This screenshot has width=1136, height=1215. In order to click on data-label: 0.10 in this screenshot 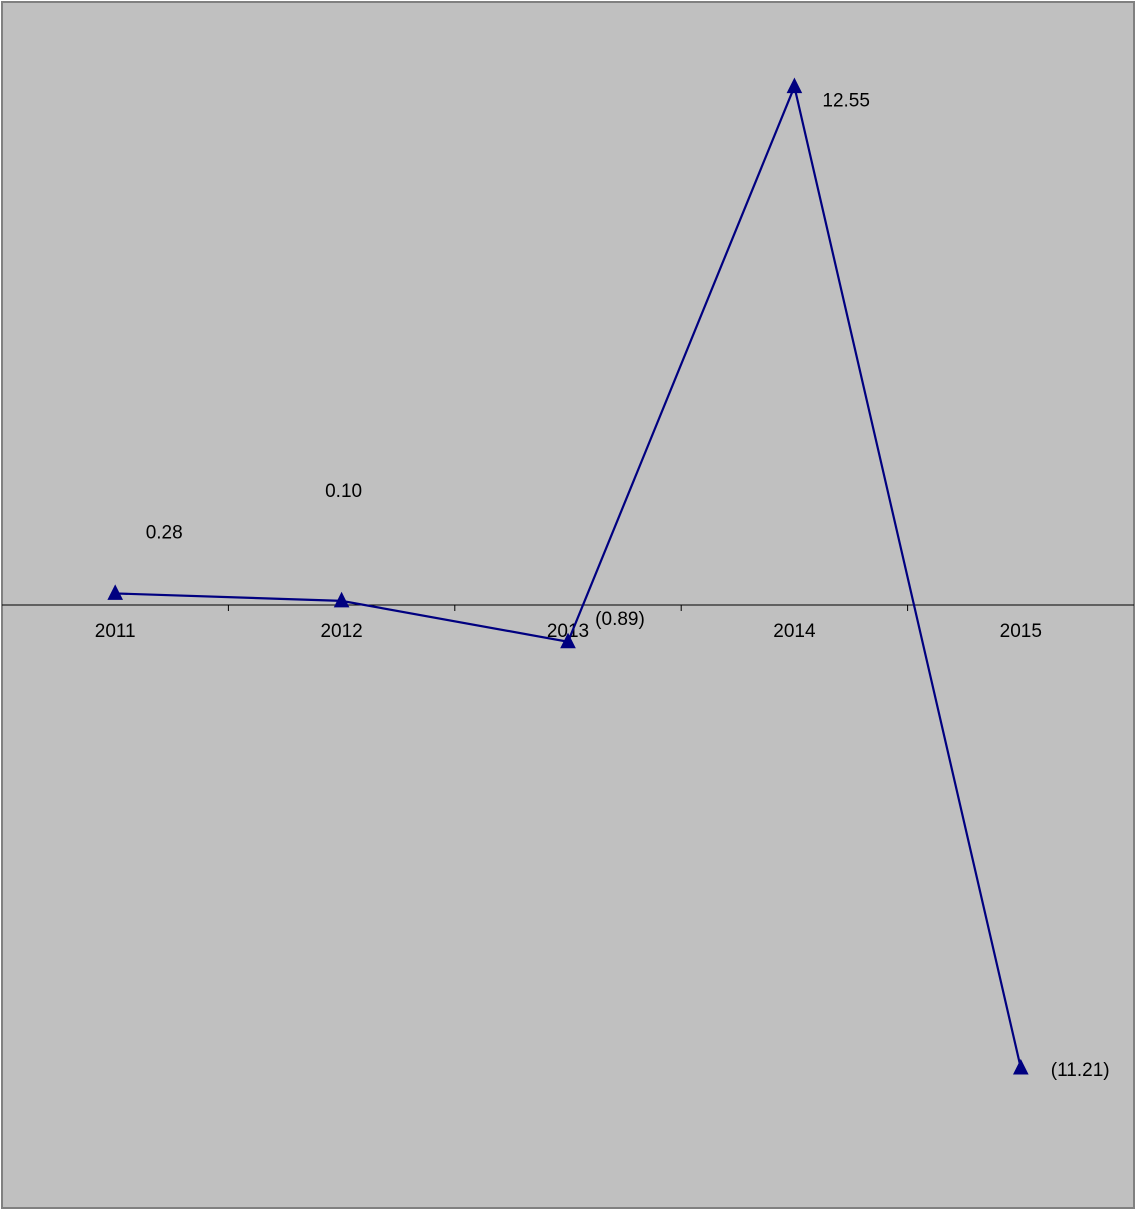, I will do `click(343, 491)`.